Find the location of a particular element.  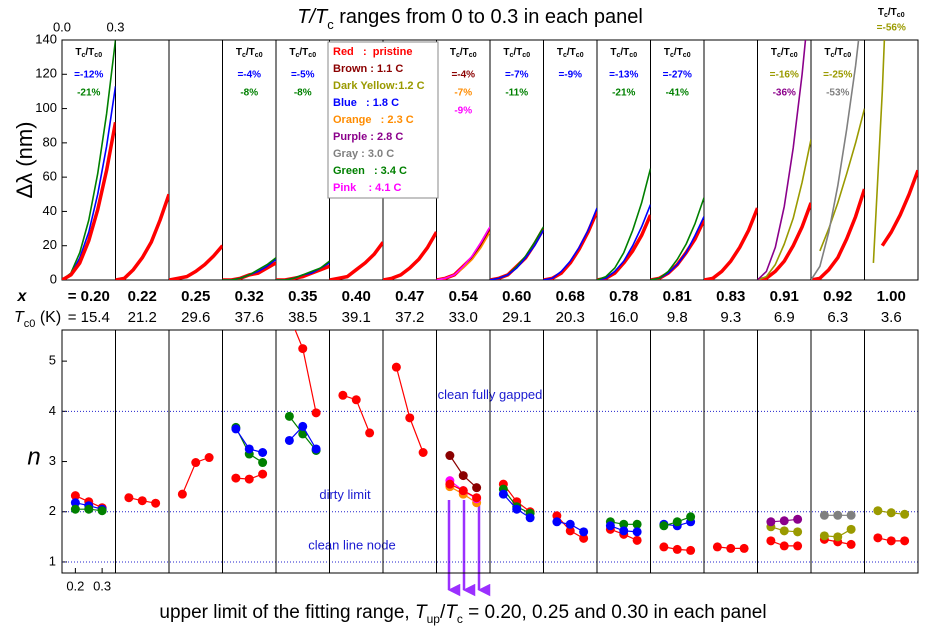

x-value: 0.78 is located at coordinates (623, 296).